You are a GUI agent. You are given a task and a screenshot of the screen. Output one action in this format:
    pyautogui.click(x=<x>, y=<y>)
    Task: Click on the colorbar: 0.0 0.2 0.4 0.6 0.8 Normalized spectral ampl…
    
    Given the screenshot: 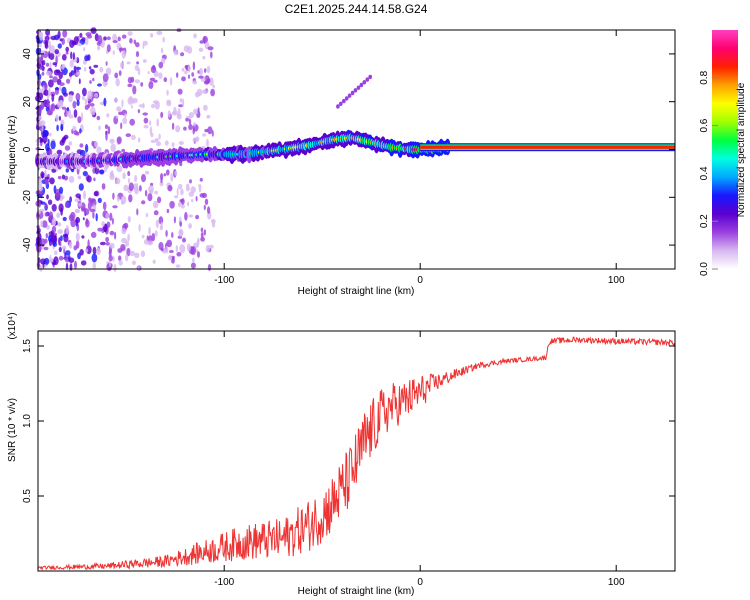 What is the action you would take?
    pyautogui.click(x=723, y=153)
    